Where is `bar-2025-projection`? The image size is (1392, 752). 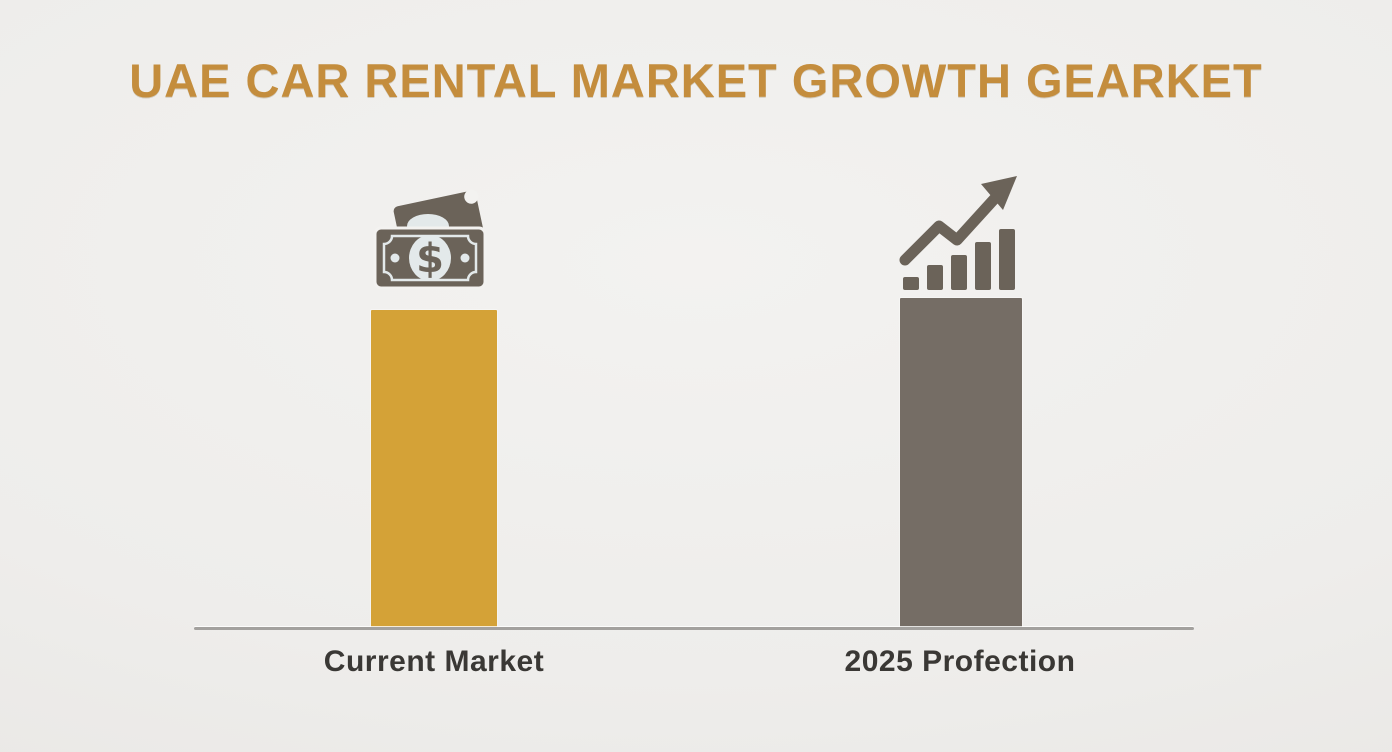 bar-2025-projection is located at coordinates (961, 463).